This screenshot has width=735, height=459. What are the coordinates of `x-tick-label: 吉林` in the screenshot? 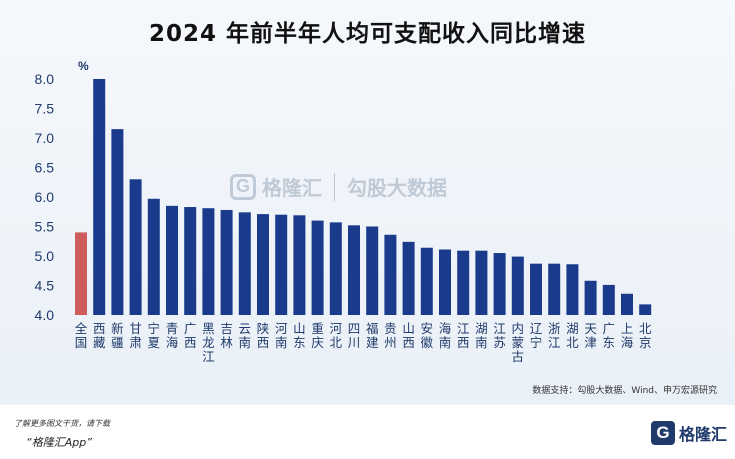 It's located at (226, 335).